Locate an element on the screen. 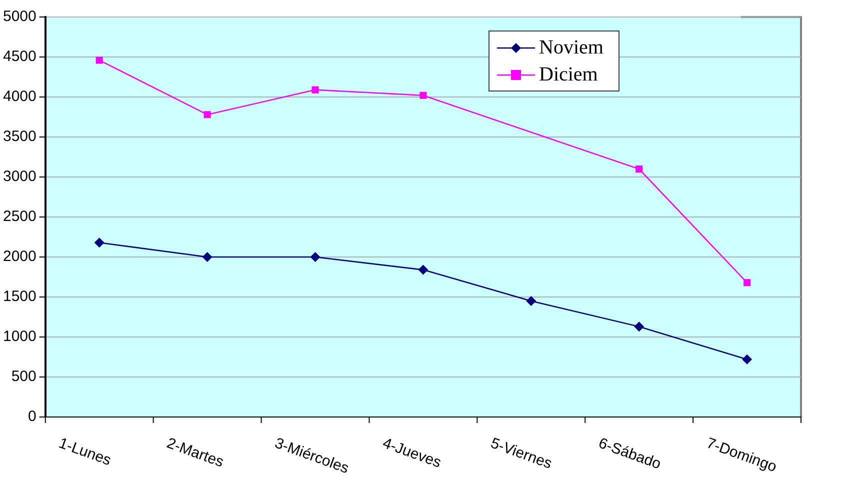  y-tick-label: 1000 is located at coordinates (19, 337).